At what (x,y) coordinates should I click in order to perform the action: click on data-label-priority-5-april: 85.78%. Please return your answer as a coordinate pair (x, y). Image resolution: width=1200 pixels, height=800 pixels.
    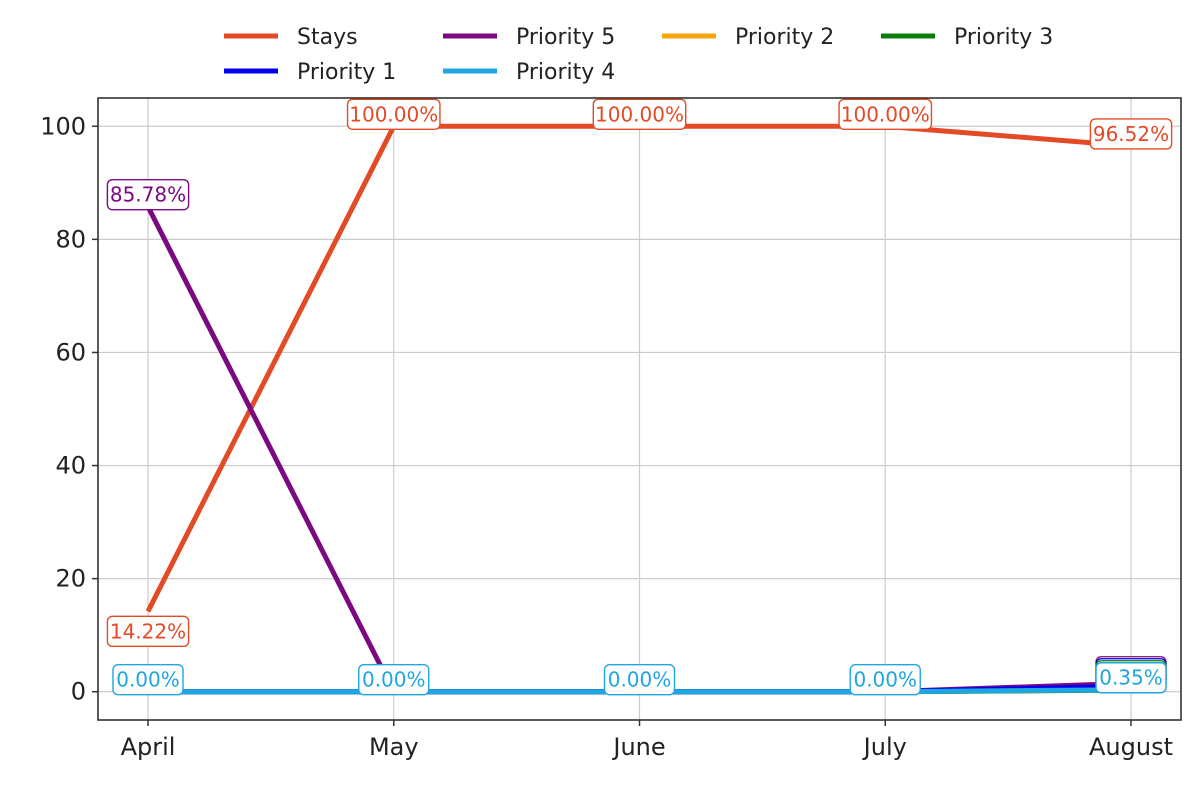
    Looking at the image, I should click on (148, 194).